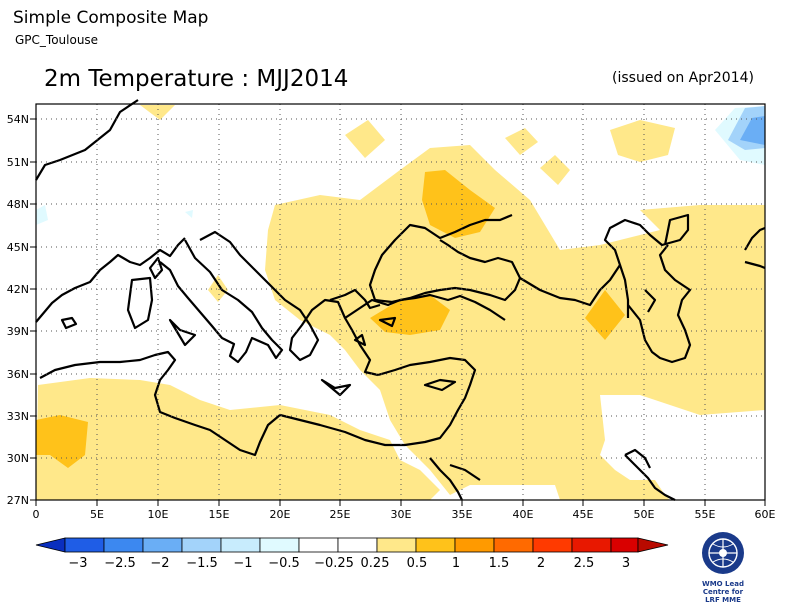  Describe the element at coordinates (765, 514) in the screenshot. I see `lon-label: 60E` at that location.